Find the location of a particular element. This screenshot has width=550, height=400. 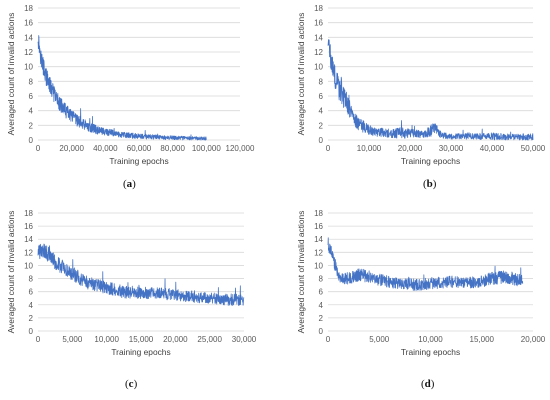

y-tick-label-c-7: 14 is located at coordinates (28, 239).